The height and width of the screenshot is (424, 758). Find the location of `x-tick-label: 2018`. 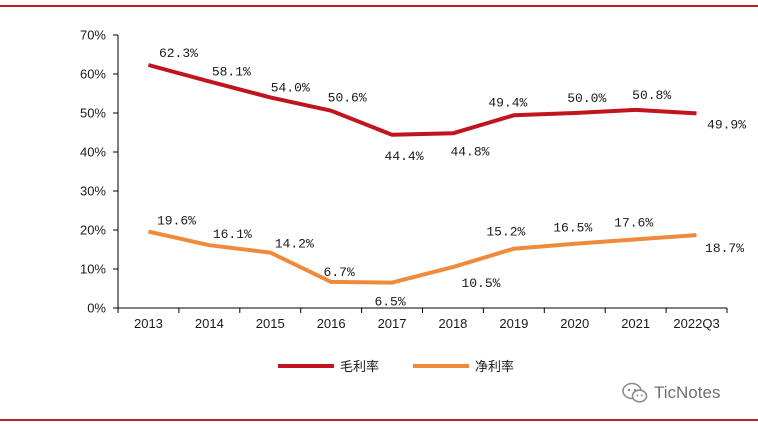

x-tick-label: 2018 is located at coordinates (452, 323).